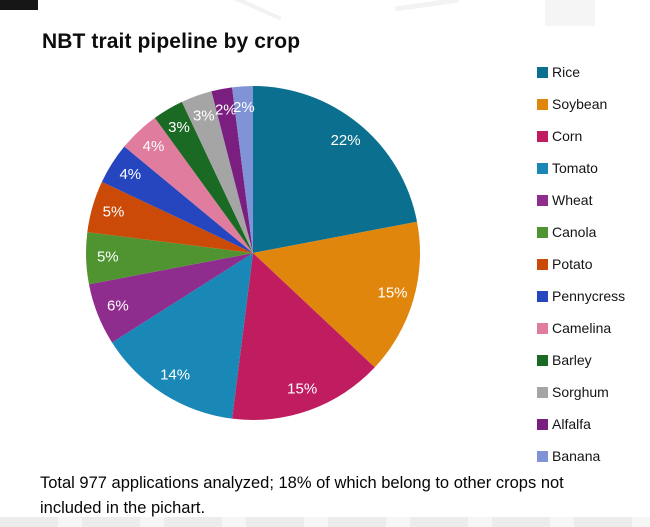  I want to click on legend-item-wheat: Wheat, so click(581, 200).